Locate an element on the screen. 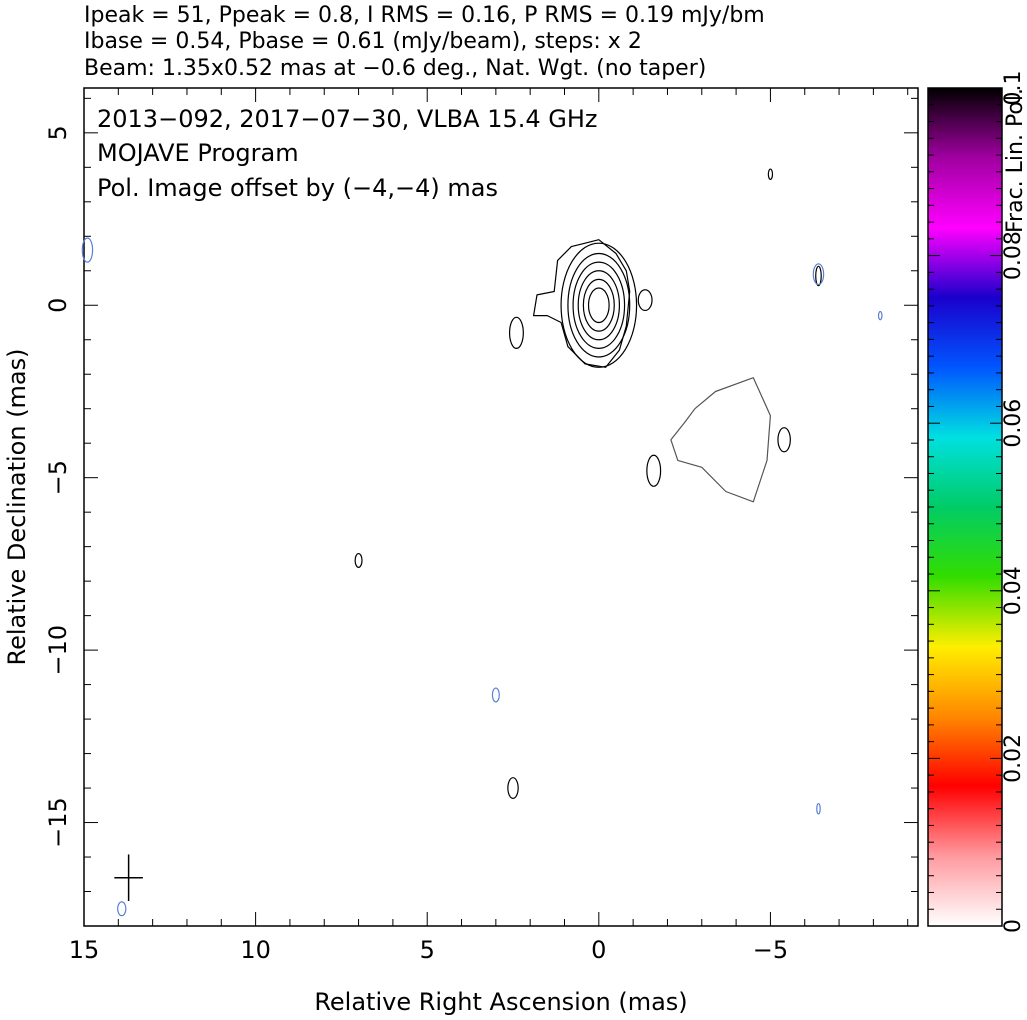 This screenshot has height=1020, width=1027. colorbar-tick-label: 0 is located at coordinates (1013, 926).